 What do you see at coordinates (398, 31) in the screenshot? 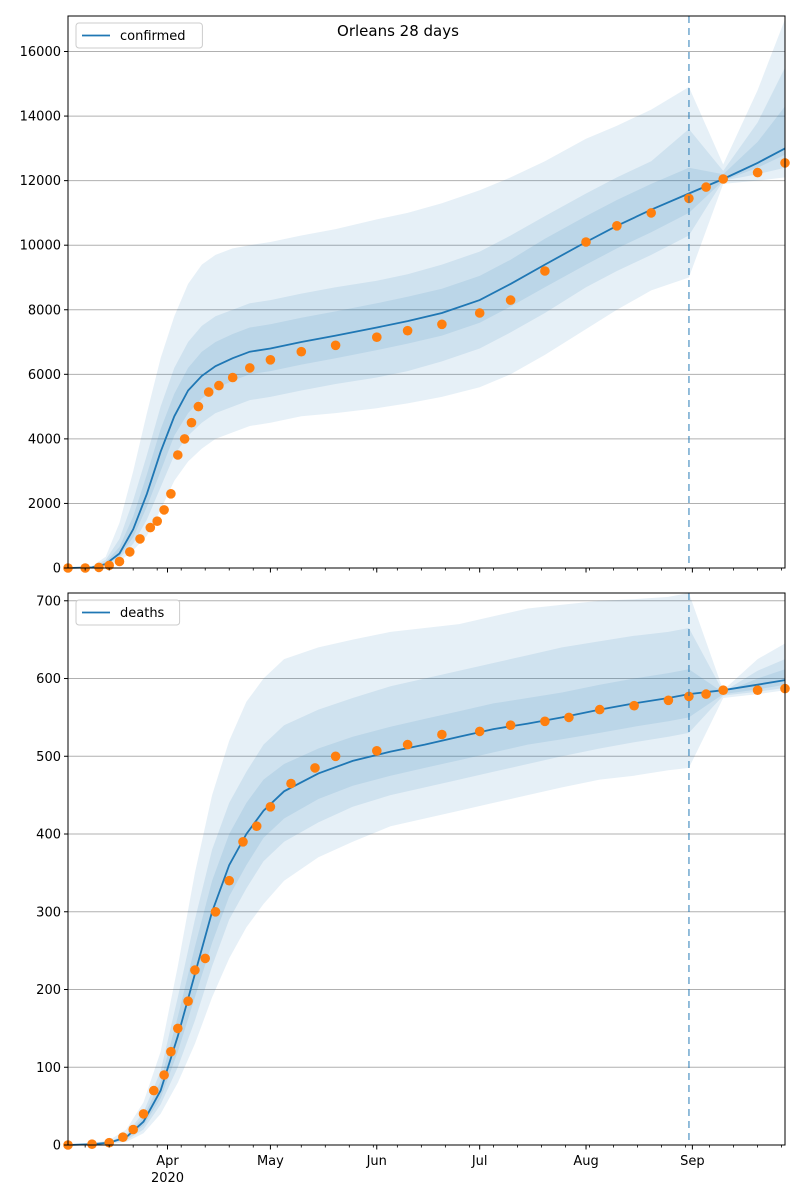
I see `chart-title: Orleans 28 days` at bounding box center [398, 31].